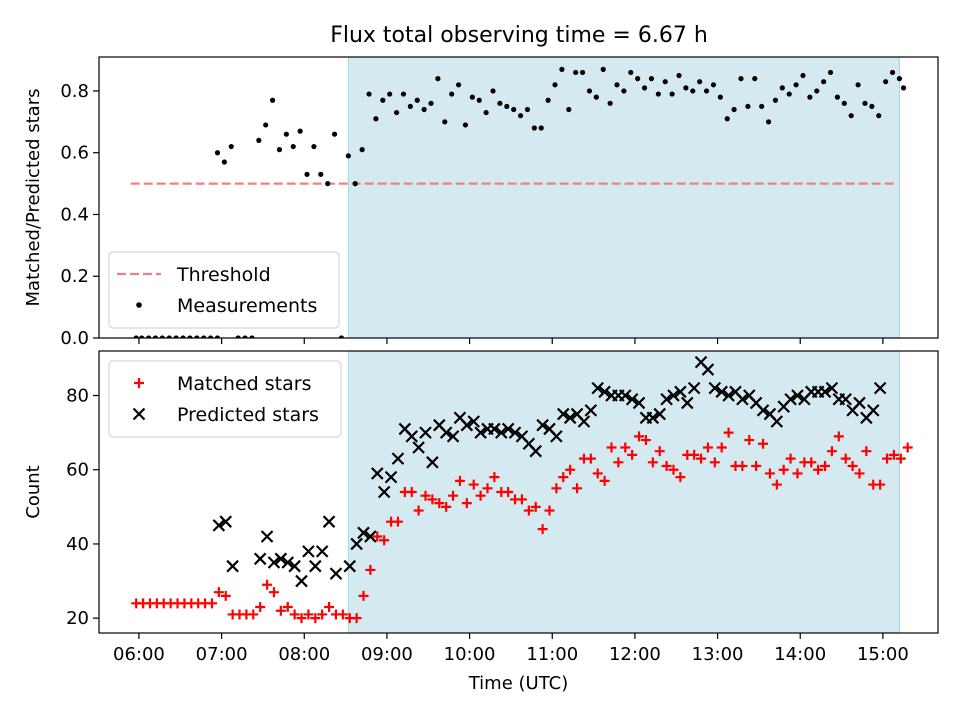 This screenshot has height=720, width=960. Describe the element at coordinates (518, 683) in the screenshot. I see `x-axis-label: Time (UTC)` at that location.